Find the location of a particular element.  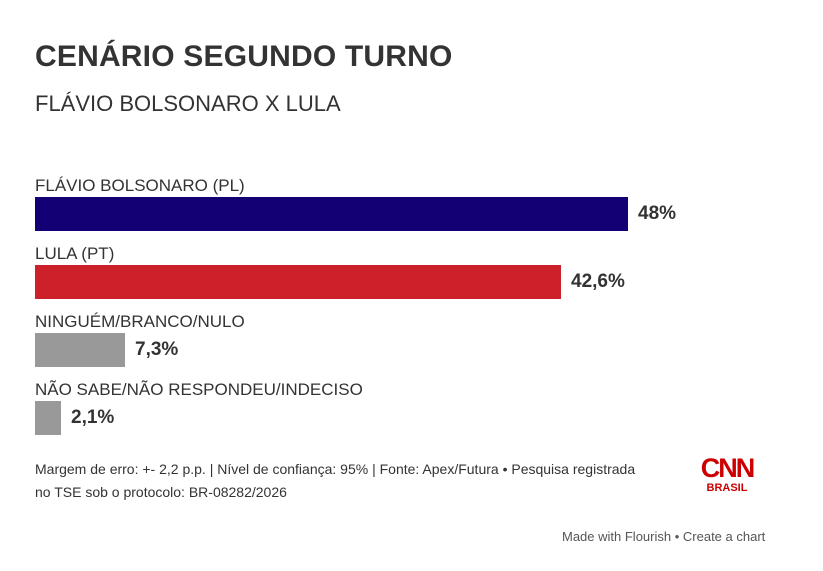

cnn-logo-icon: CNN is located at coordinates (728, 468).